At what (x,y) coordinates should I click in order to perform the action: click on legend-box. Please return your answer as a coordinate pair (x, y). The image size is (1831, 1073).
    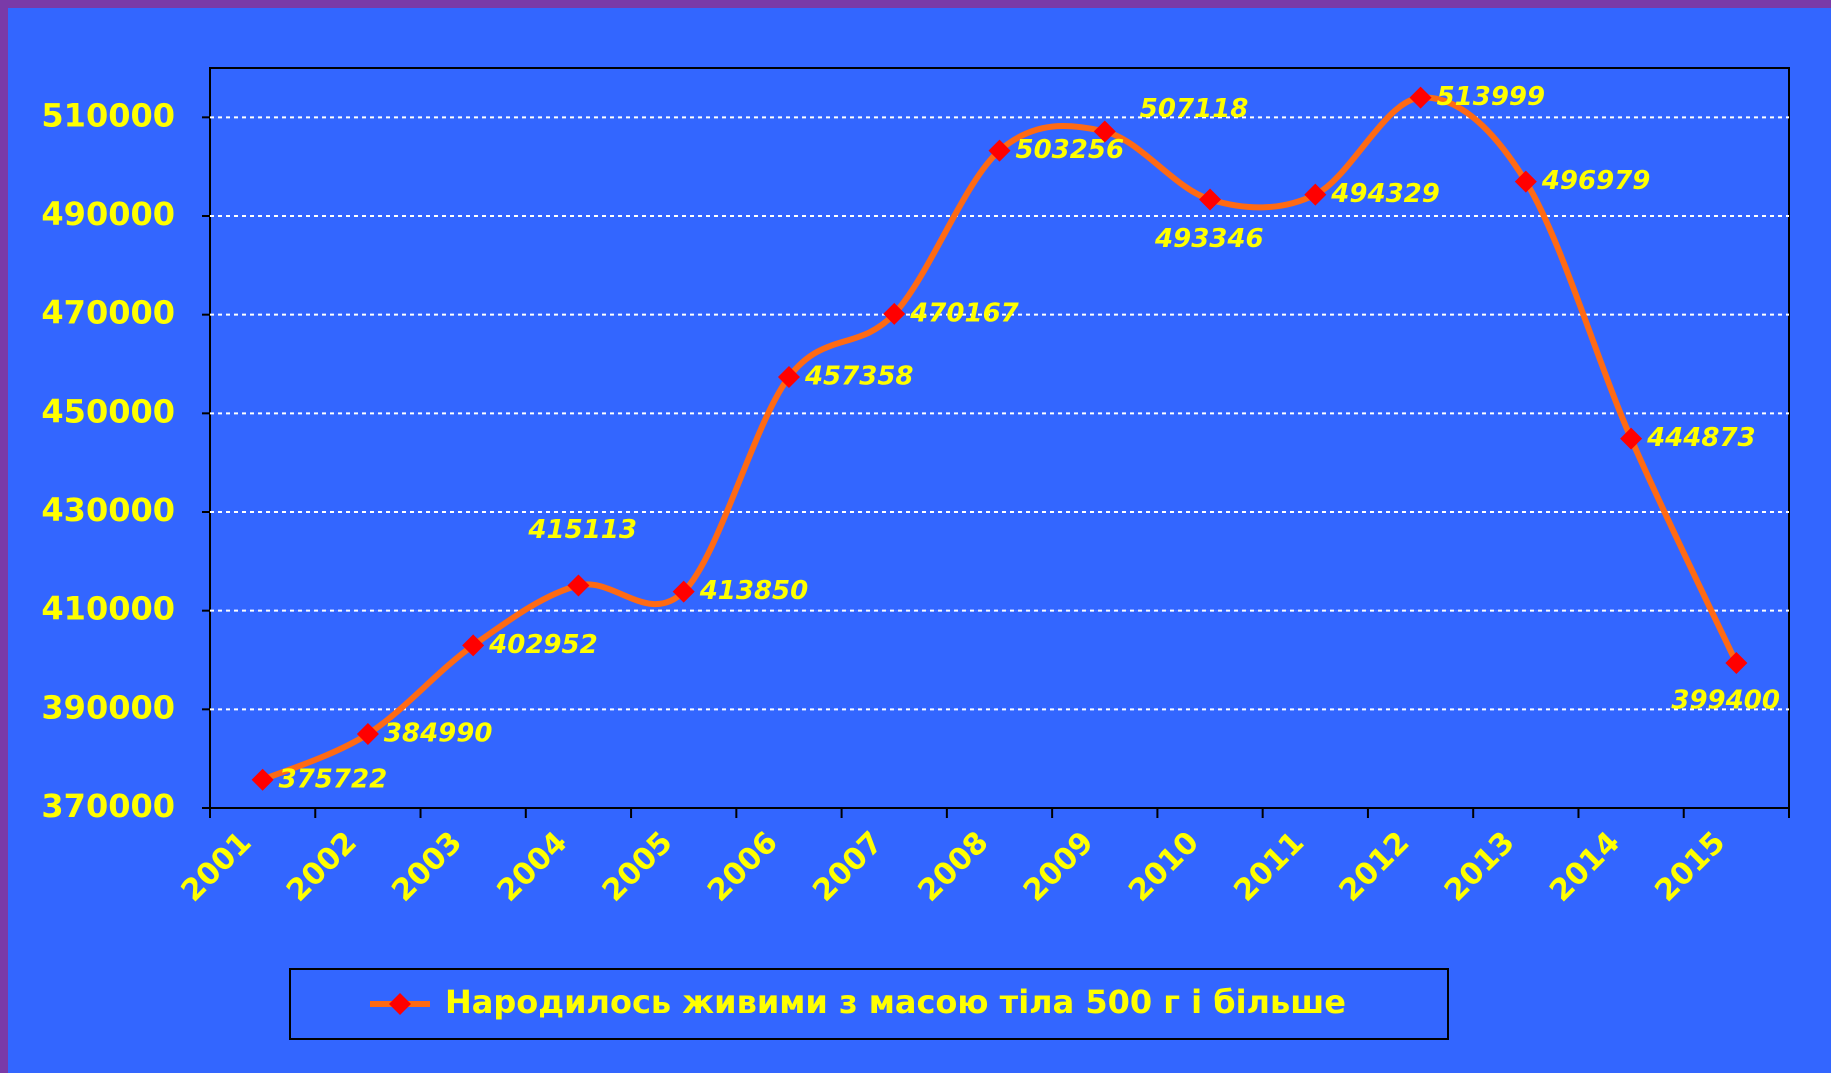
    Looking at the image, I should click on (869, 1004).